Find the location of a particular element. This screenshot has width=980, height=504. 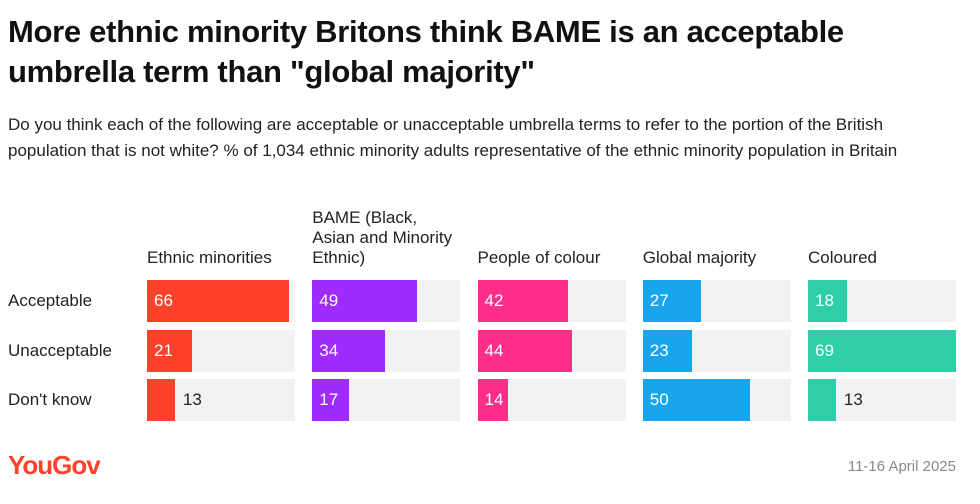

row-label: Acceptable is located at coordinates (50, 300).